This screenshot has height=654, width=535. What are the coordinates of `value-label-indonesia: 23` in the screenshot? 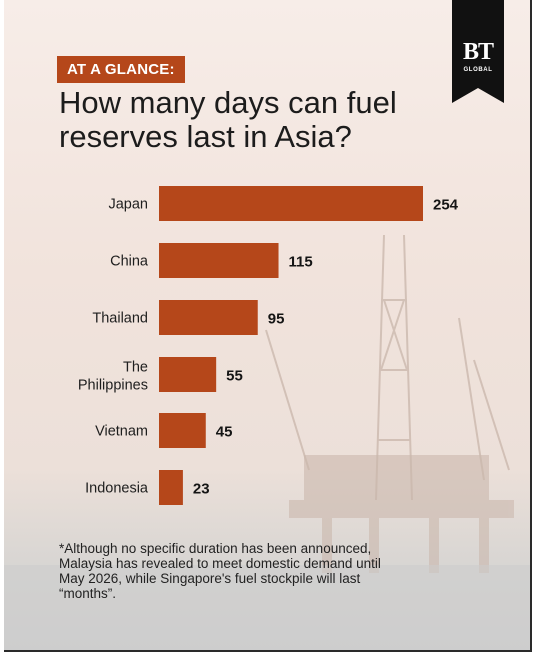 It's located at (201, 489).